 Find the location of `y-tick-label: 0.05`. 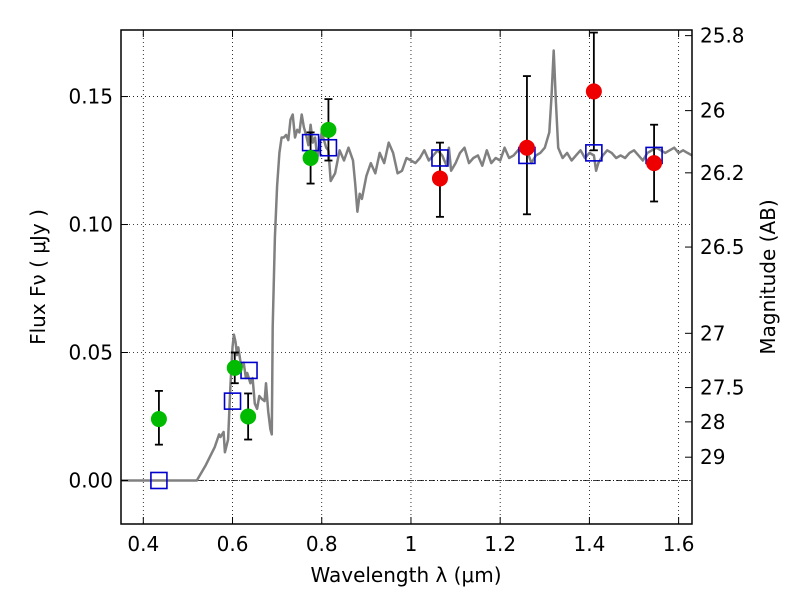

y-tick-label: 0.05 is located at coordinates (90, 353).